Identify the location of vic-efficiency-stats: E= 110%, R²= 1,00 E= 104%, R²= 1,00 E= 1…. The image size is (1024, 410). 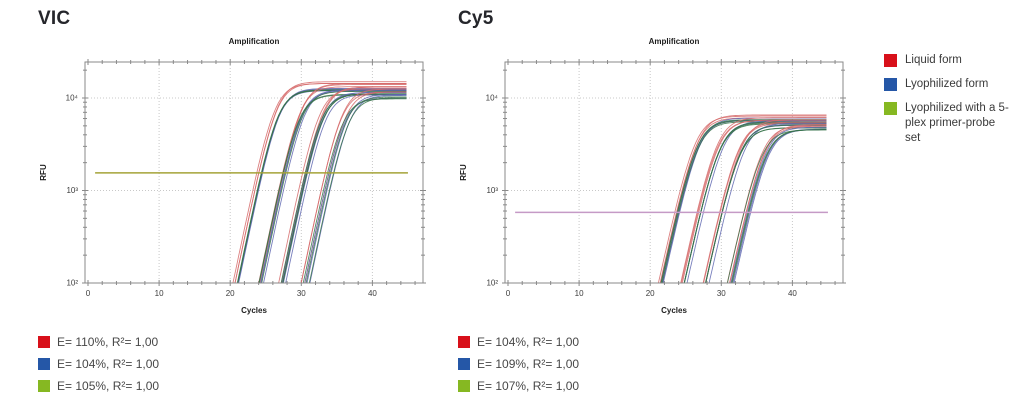
(99, 364).